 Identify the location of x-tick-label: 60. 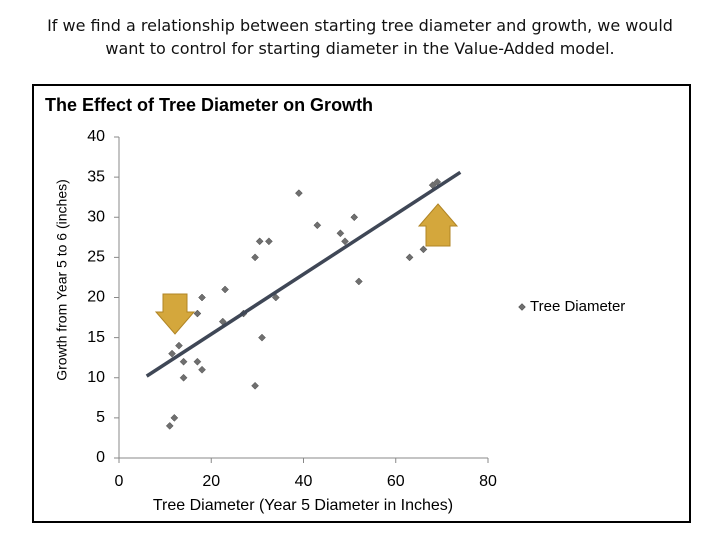
(396, 481).